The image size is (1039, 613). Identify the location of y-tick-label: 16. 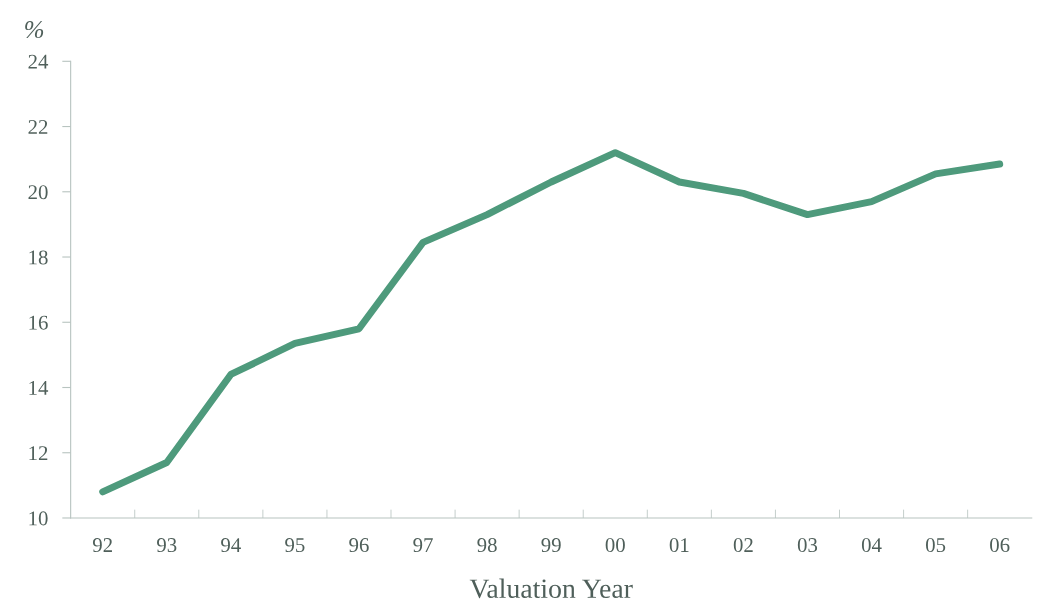
(38, 322).